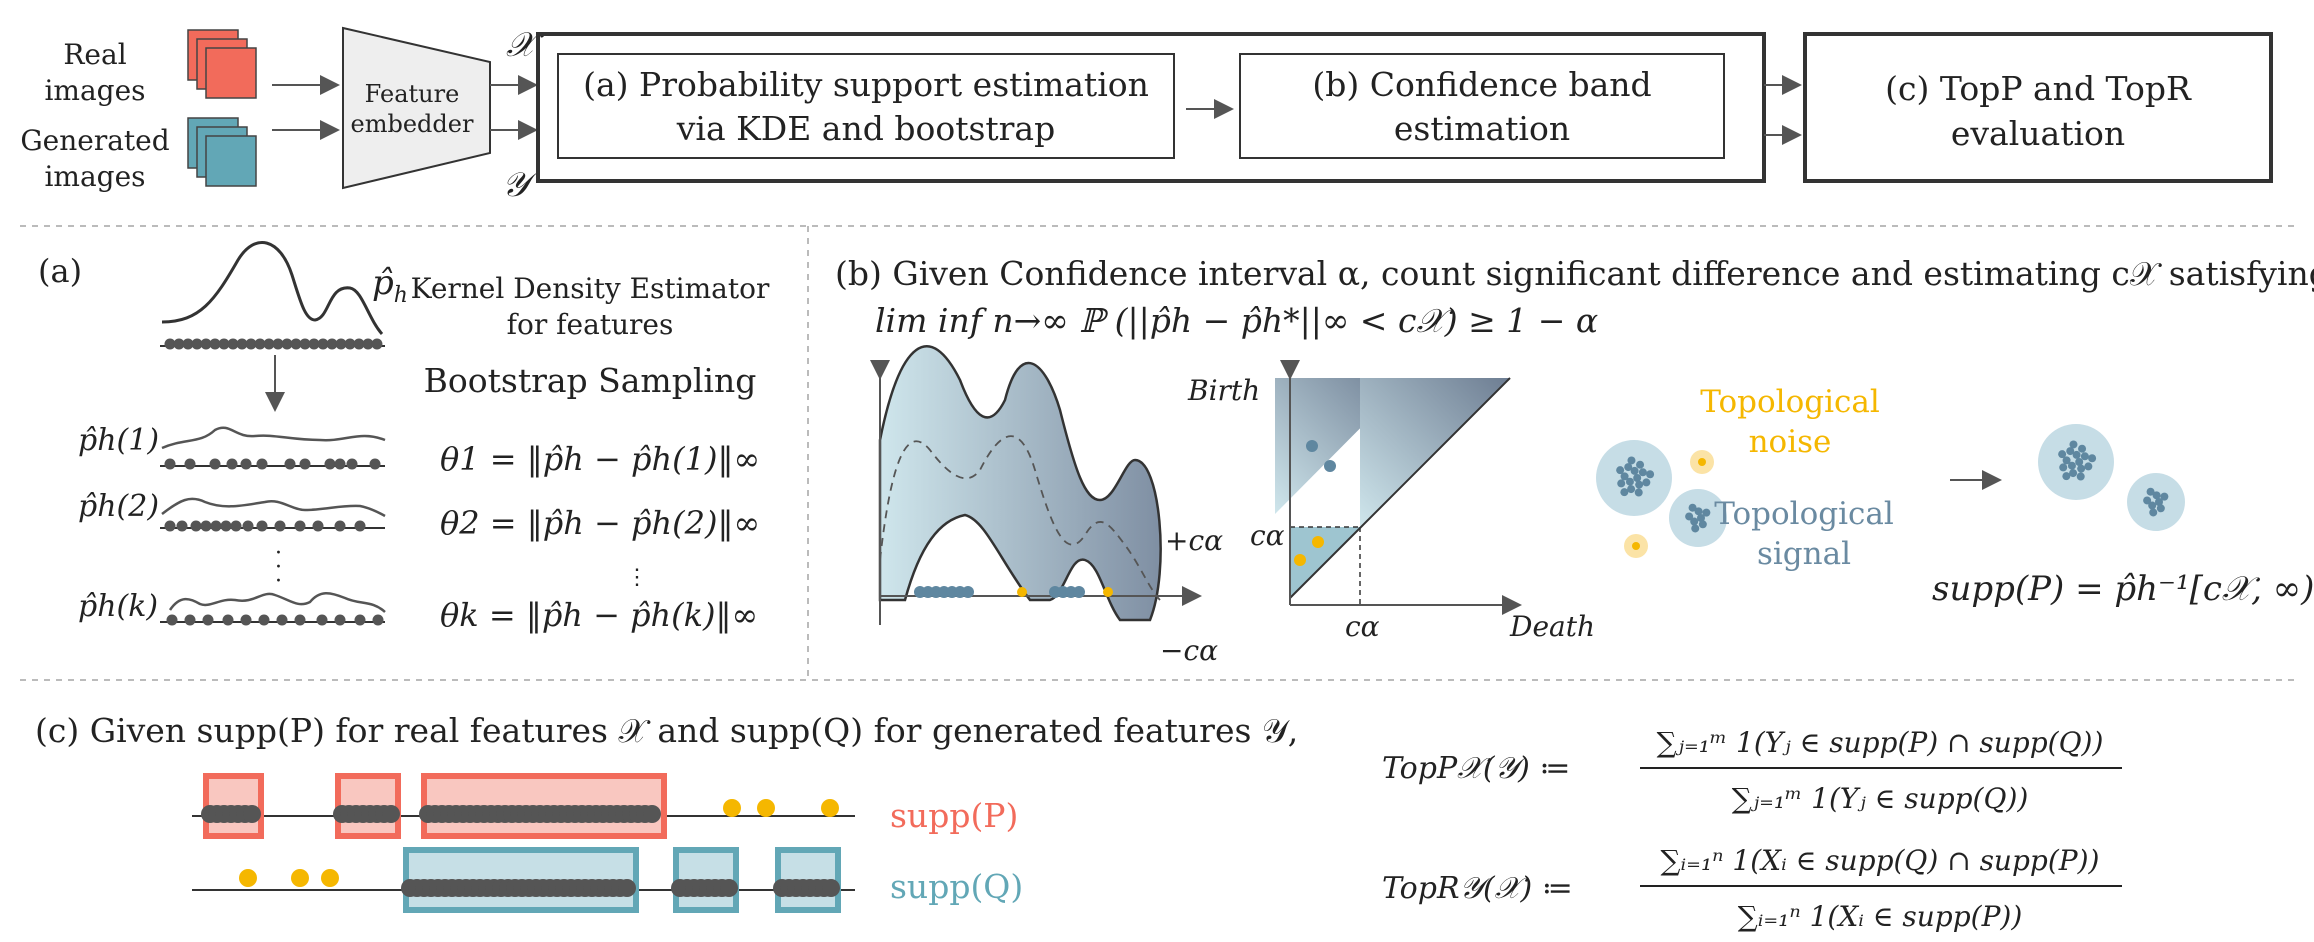 The image size is (2314, 942). I want to click on c-alpha-y-label: cα, so click(1267, 535).